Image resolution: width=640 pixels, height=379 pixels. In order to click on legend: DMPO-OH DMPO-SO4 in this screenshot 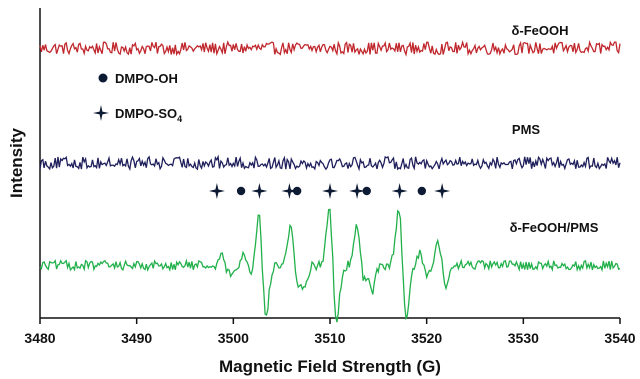, I will do `click(137, 97)`.